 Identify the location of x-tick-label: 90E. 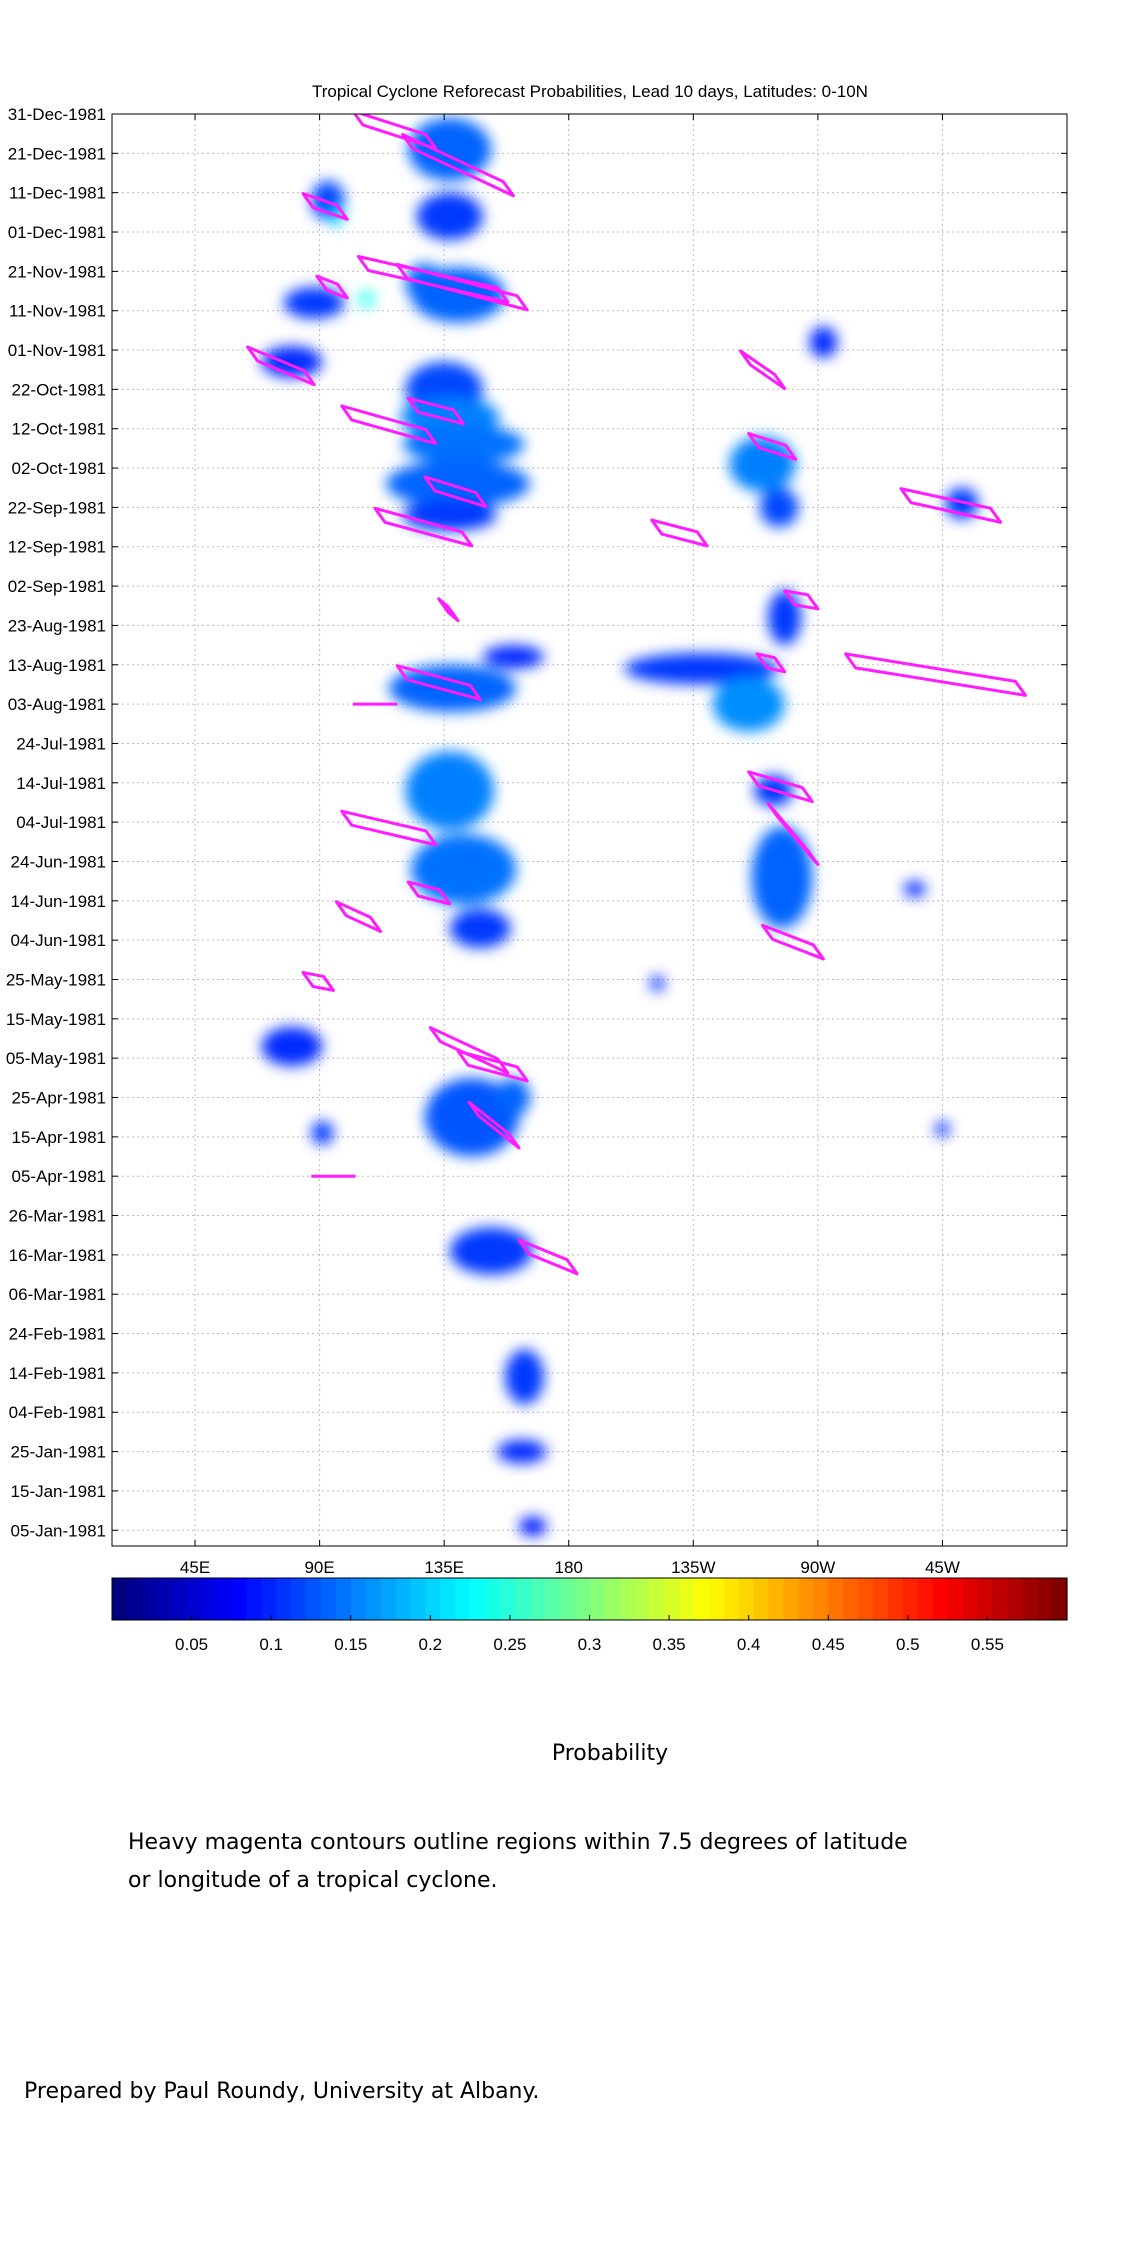
(319, 1567).